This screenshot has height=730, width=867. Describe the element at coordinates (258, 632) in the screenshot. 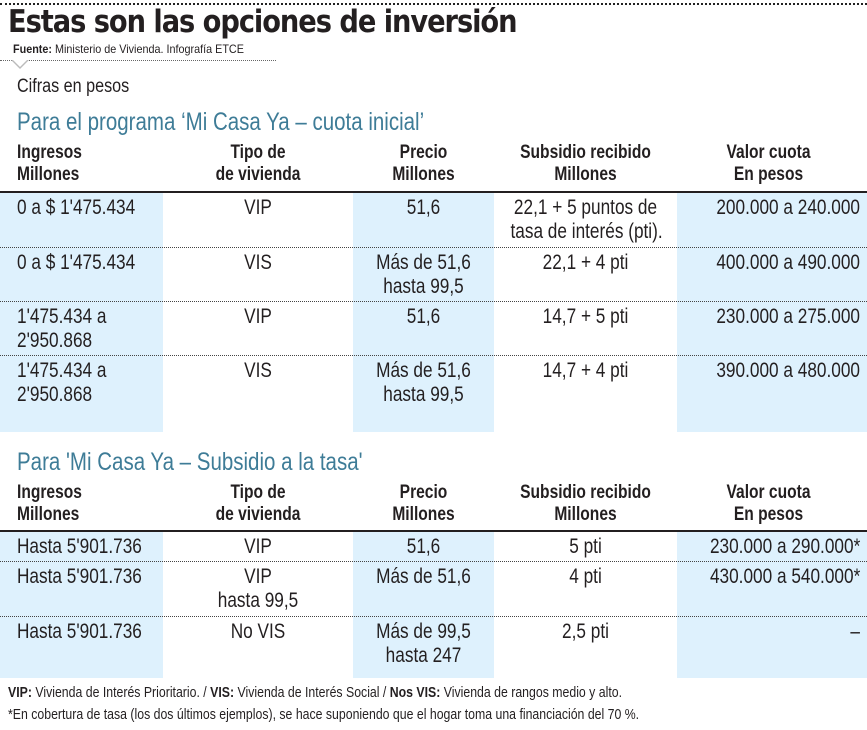

I see `table-cell-tipo: No VIS` at that location.